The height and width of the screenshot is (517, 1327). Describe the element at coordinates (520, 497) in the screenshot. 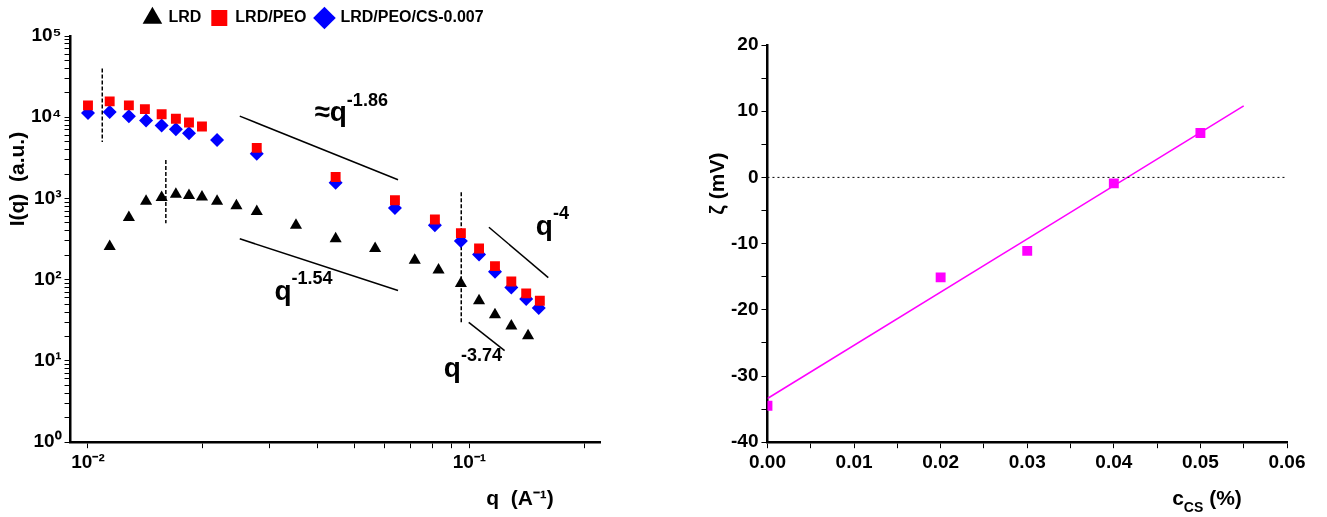

I see `x-axis-title: q (A⁻¹)` at that location.